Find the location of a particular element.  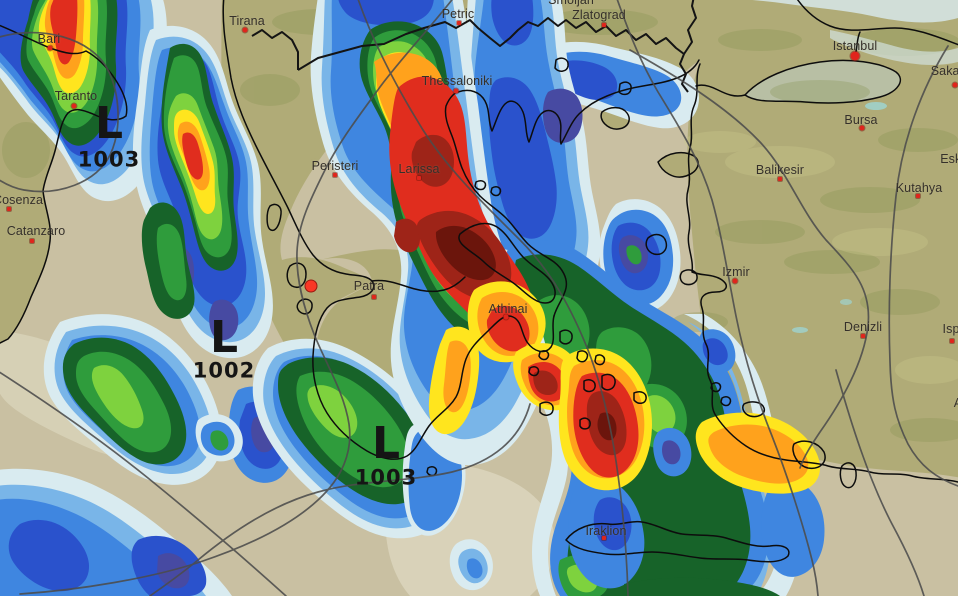

city-label: Iraklion is located at coordinates (606, 531).